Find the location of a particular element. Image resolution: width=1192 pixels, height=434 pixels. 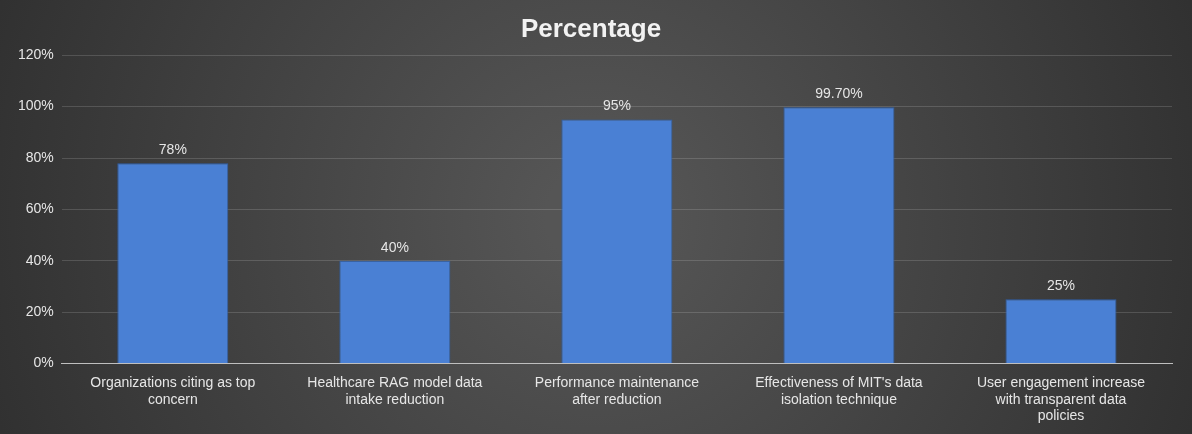

y-tick-label: 20% is located at coordinates (39, 311).